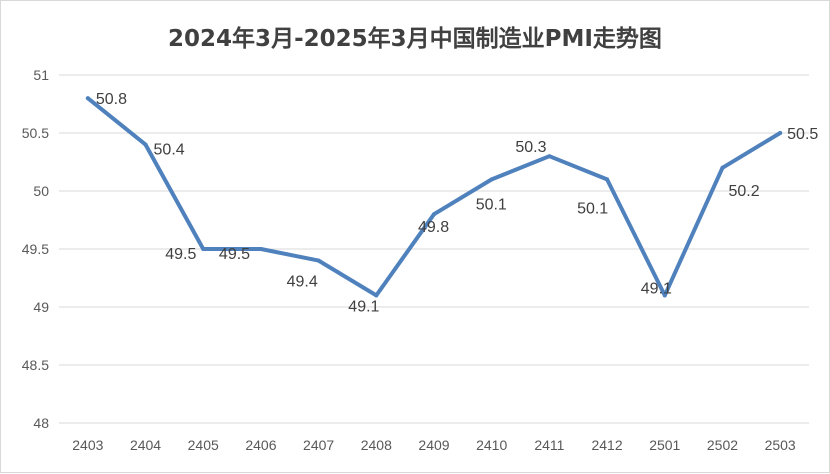 The width and height of the screenshot is (830, 474). Describe the element at coordinates (318, 445) in the screenshot. I see `x-tick-label: 2407` at that location.